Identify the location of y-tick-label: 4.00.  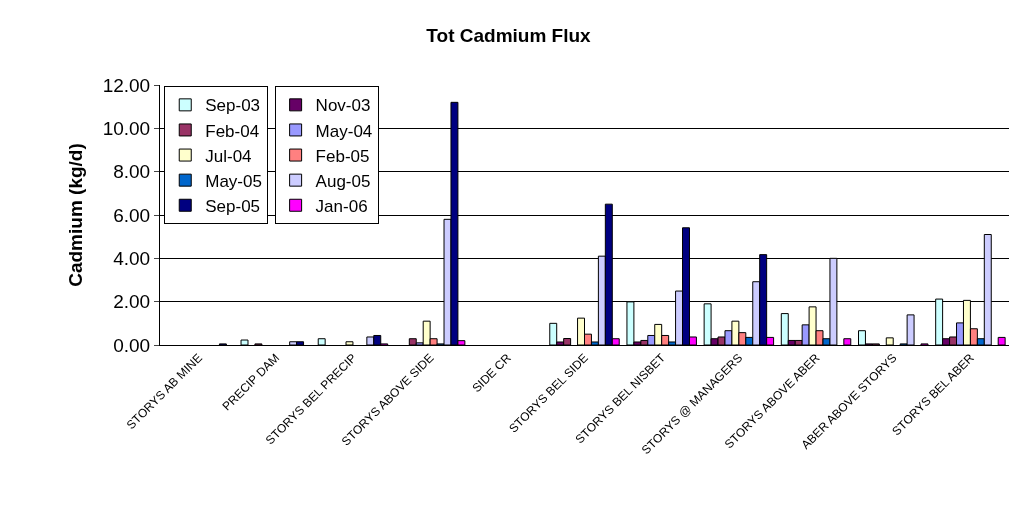
(132, 258).